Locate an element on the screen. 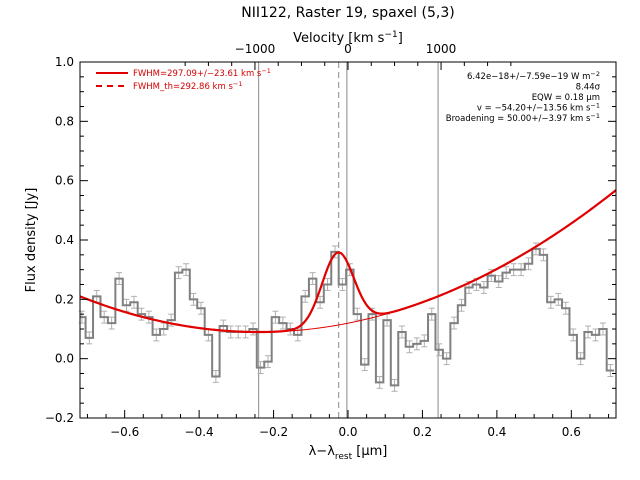 This screenshot has height=480, width=640. continuum-under-line is located at coordinates (338, 321).